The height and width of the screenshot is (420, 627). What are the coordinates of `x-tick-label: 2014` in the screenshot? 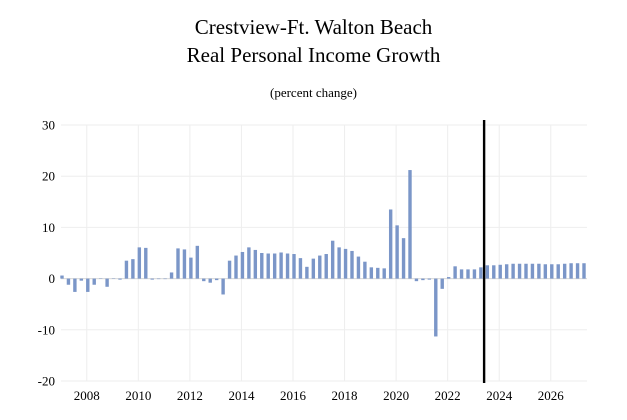 It's located at (241, 395).